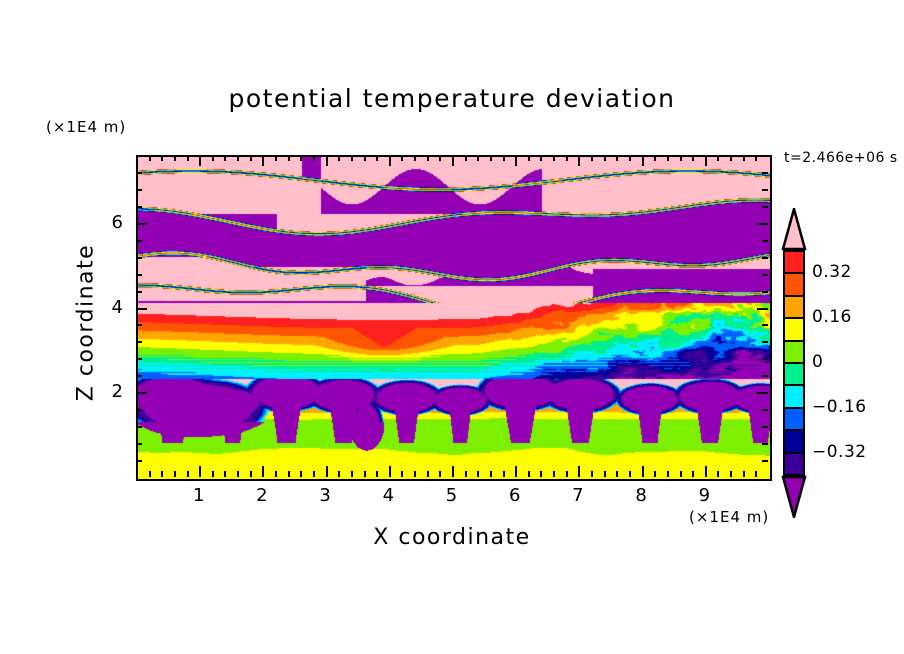 This screenshot has height=654, width=904. What do you see at coordinates (515, 495) in the screenshot?
I see `x-tick-label: 6` at bounding box center [515, 495].